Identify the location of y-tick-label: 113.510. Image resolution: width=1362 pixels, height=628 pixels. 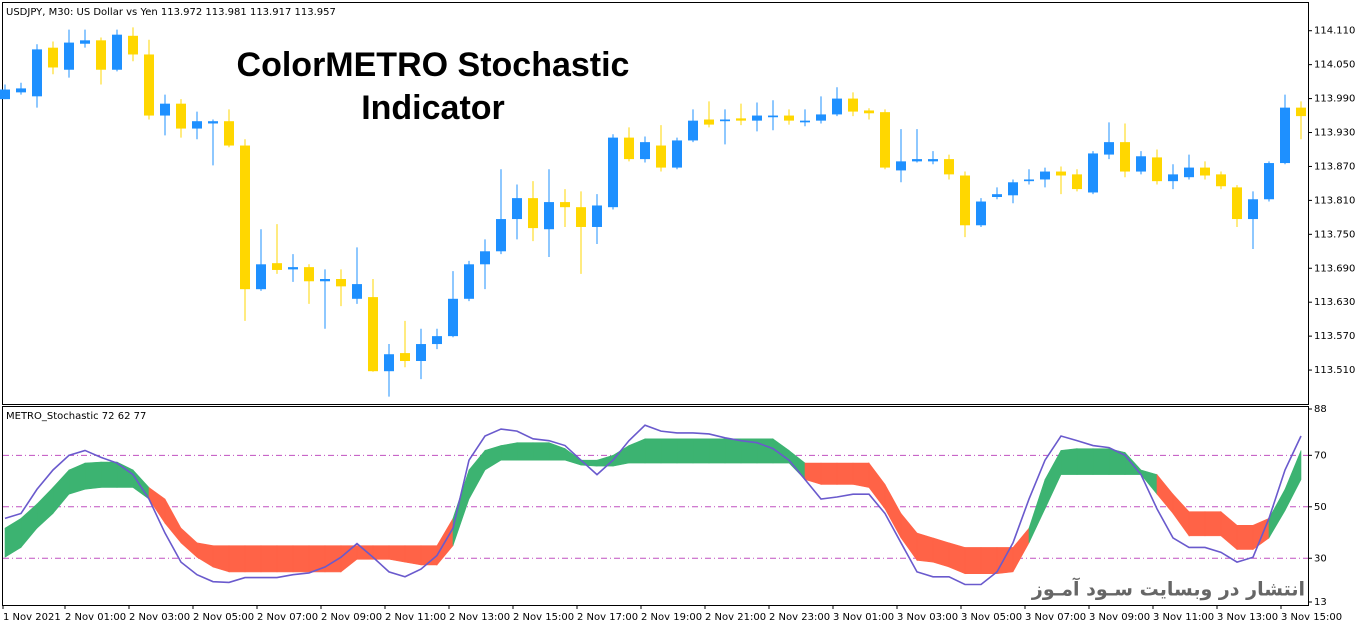
(1334, 370).